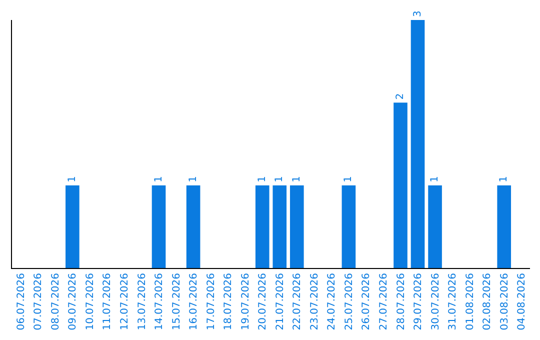  Describe the element at coordinates (263, 301) in the screenshot. I see `x-tick-label: 20.07.2026` at that location.